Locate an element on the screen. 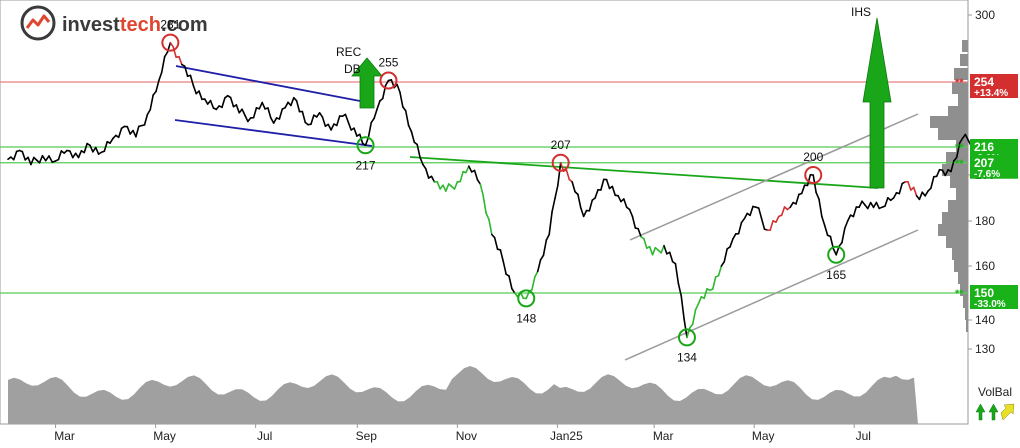 This screenshot has height=448, width=1020. rising-channel-lower is located at coordinates (771, 295).